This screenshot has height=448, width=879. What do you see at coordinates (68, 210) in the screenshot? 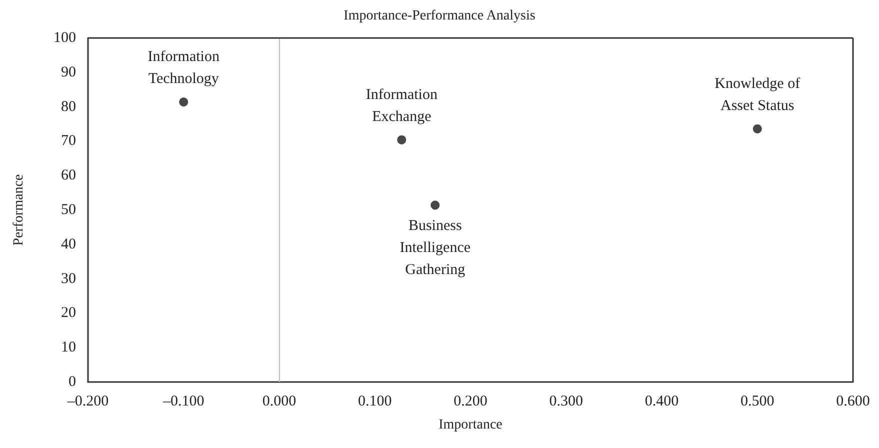
I see `y-tick-label: 50` at bounding box center [68, 210].